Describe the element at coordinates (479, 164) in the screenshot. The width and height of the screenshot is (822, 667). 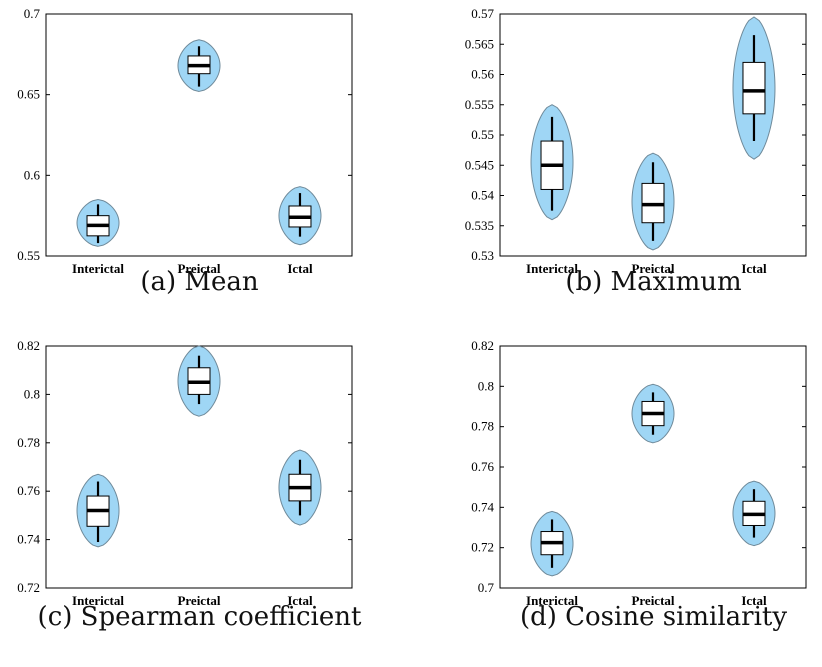
I see `y-tick-label: 0.545` at that location.